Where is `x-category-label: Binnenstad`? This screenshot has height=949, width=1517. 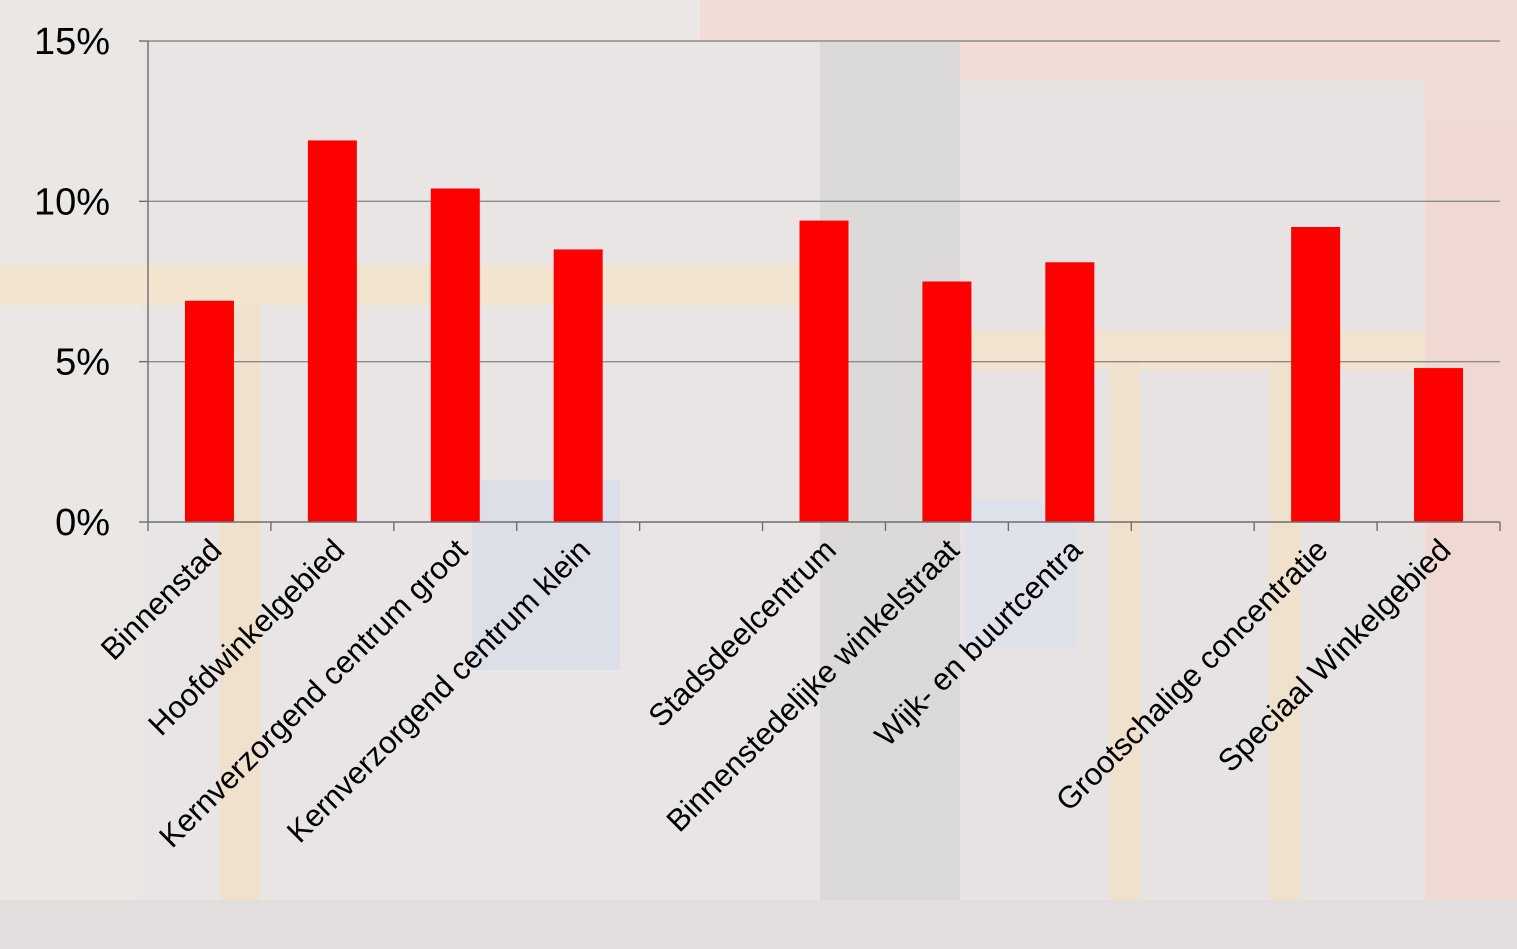 x-category-label: Binnenstad is located at coordinates (161, 599).